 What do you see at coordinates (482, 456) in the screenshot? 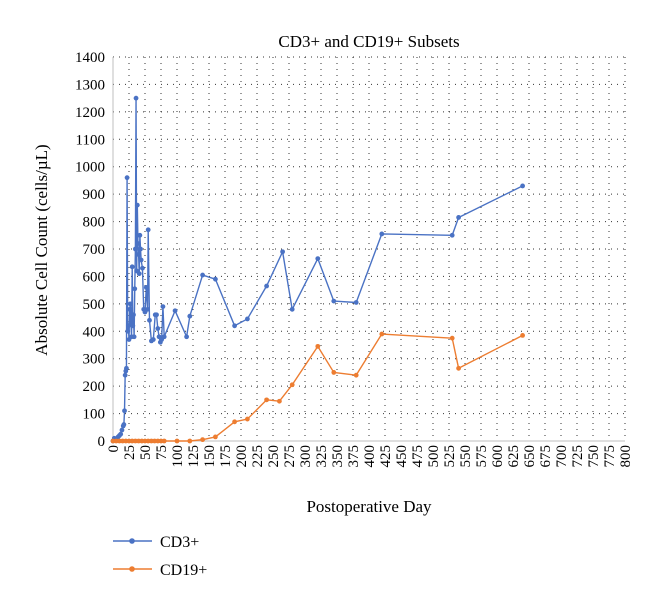
I see `x-tick-label: 575` at bounding box center [482, 456].